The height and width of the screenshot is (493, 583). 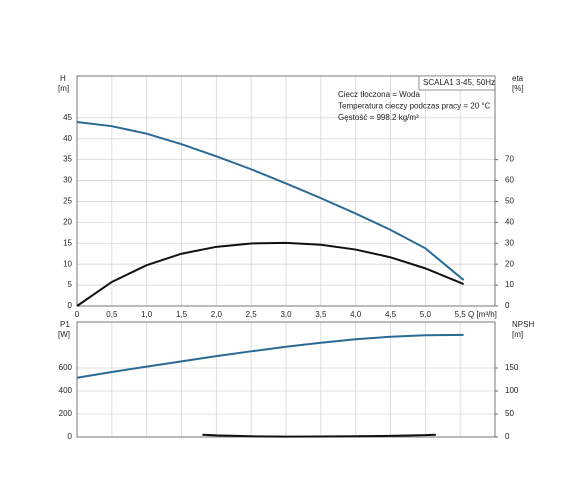 I want to click on x-tick-label: 3,0, so click(x=286, y=314).